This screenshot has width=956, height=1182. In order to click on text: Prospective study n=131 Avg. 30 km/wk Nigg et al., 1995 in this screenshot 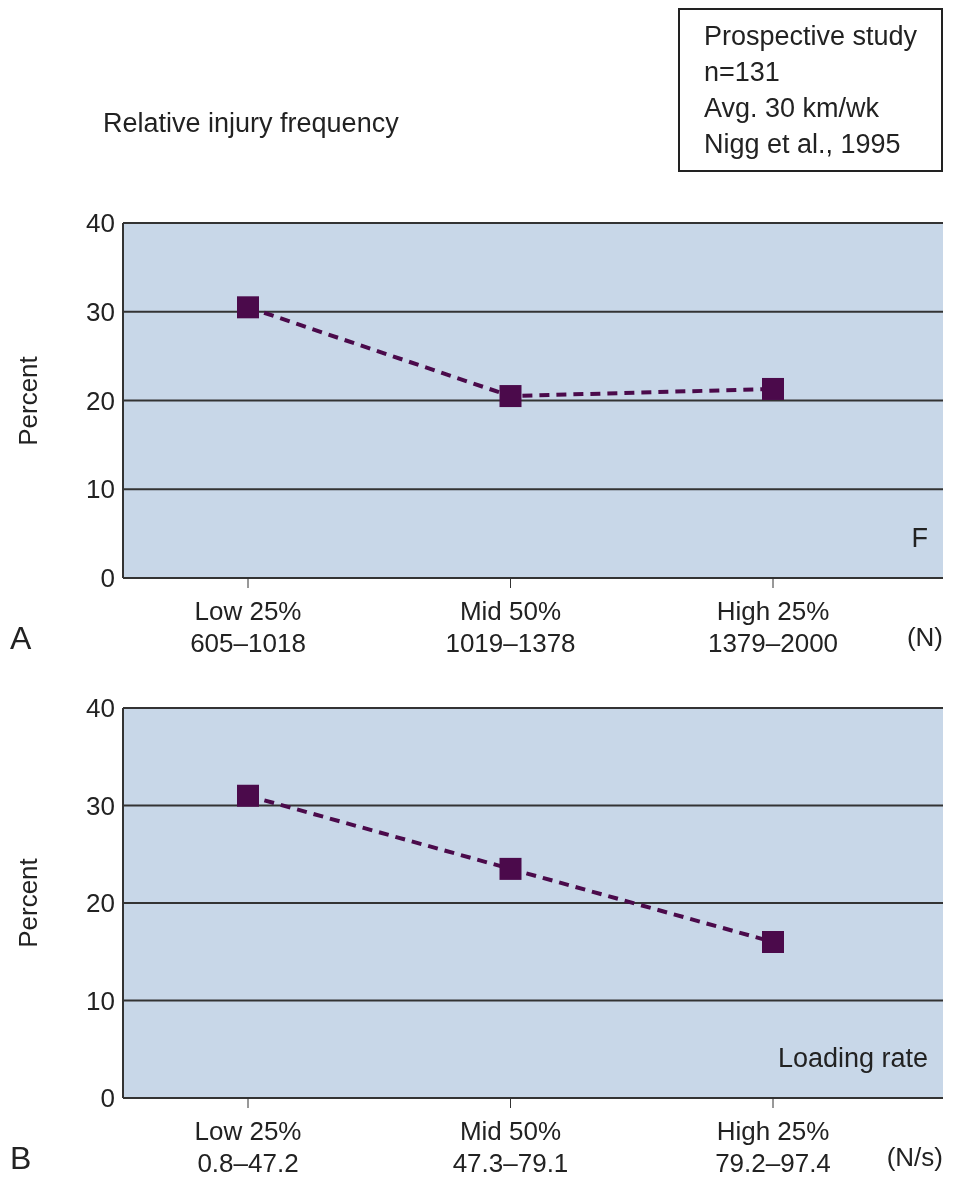, I will do `click(810, 90)`.